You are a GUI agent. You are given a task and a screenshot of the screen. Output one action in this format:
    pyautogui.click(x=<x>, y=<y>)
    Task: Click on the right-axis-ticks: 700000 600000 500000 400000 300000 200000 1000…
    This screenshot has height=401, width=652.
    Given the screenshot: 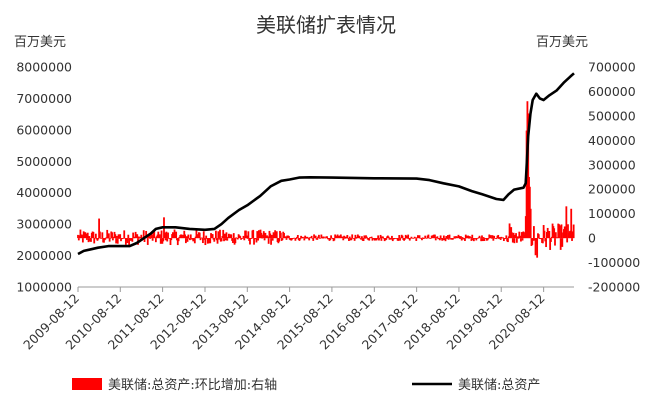 What is the action you would take?
    pyautogui.click(x=614, y=177)
    